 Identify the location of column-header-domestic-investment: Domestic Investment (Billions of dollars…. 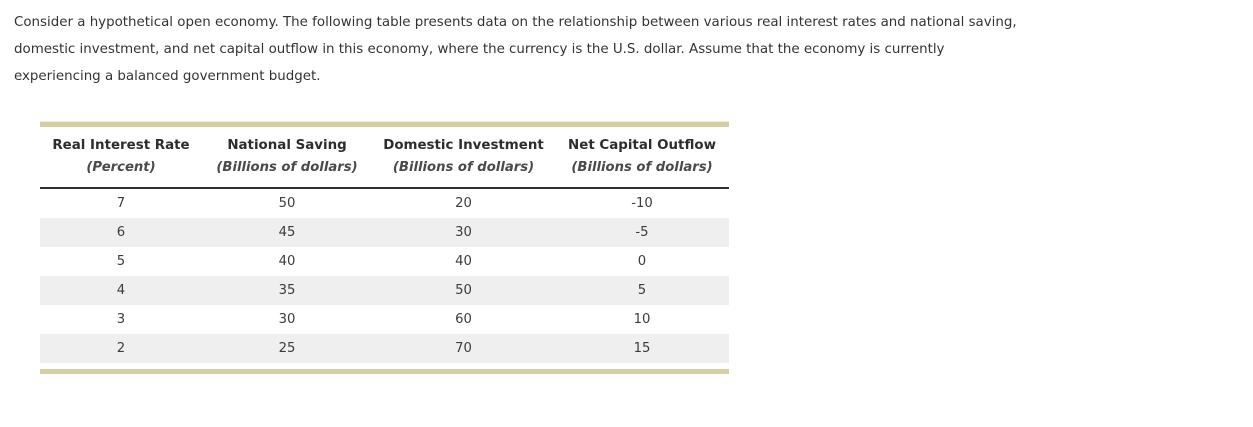
(463, 158).